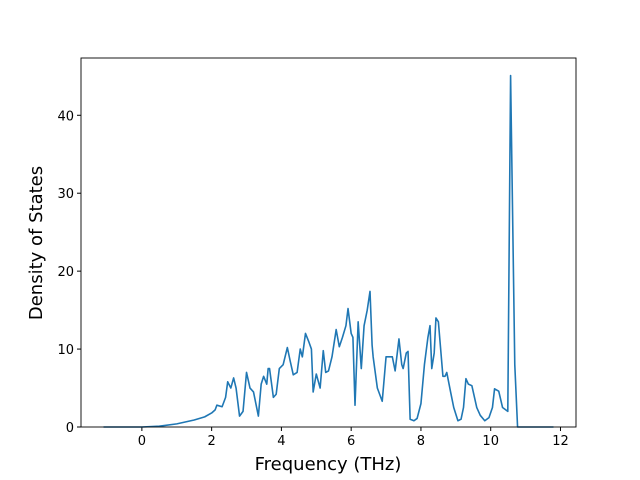  What do you see at coordinates (65, 116) in the screenshot?
I see `y-tick-label: 40` at bounding box center [65, 116].